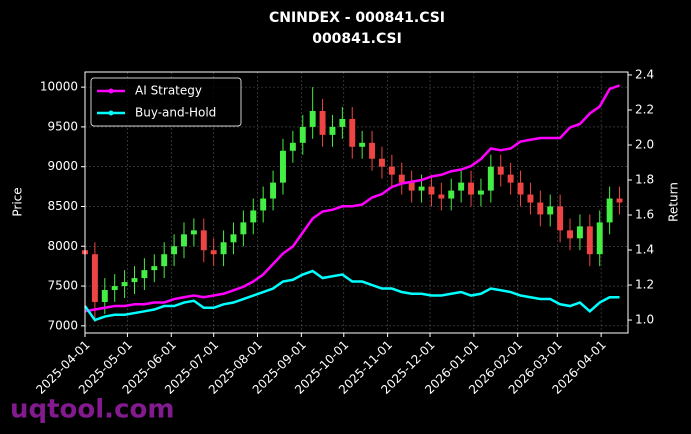 The image size is (691, 434). Describe the element at coordinates (18, 201) in the screenshot. I see `y-axis-label: Price` at that location.